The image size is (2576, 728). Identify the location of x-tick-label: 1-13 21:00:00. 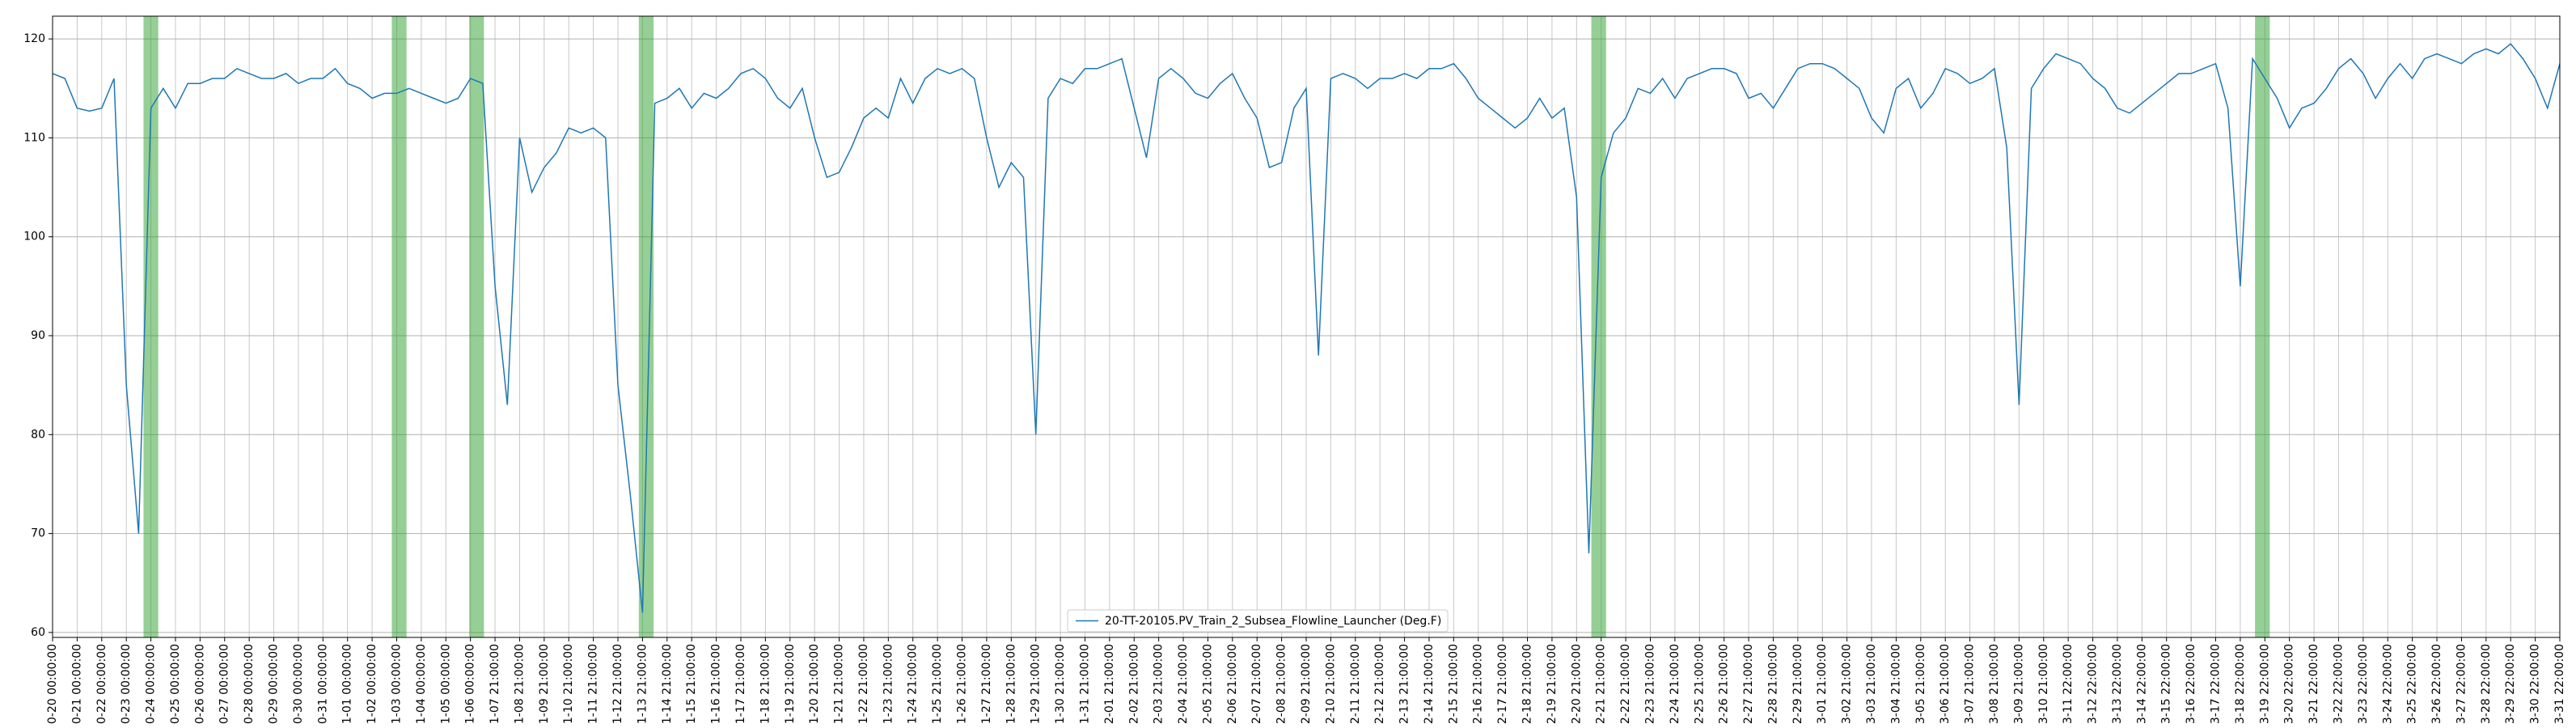
(642, 684).